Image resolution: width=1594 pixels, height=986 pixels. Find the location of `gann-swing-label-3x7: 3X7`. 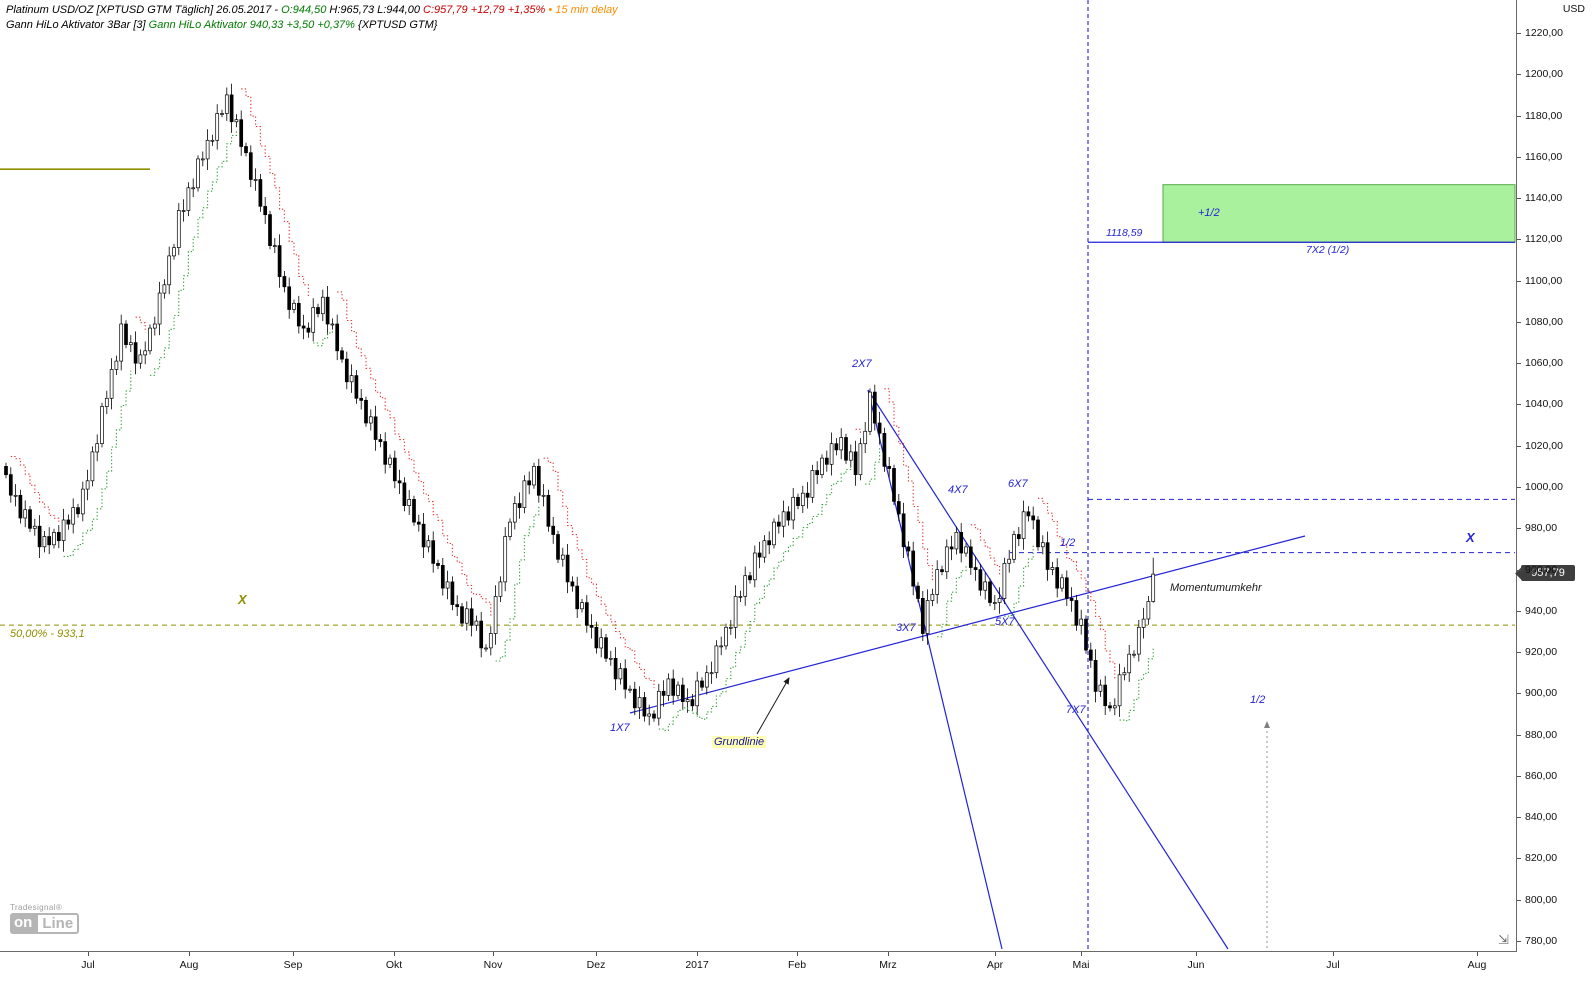

gann-swing-label-3x7: 3X7 is located at coordinates (906, 628).